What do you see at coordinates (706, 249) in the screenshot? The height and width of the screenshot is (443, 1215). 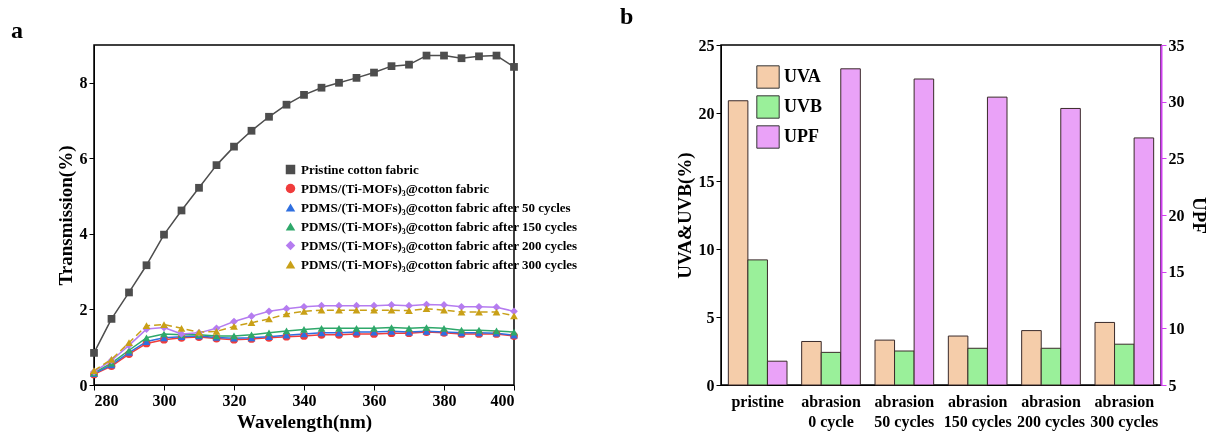 I see `y-tick-label: 10` at bounding box center [706, 249].